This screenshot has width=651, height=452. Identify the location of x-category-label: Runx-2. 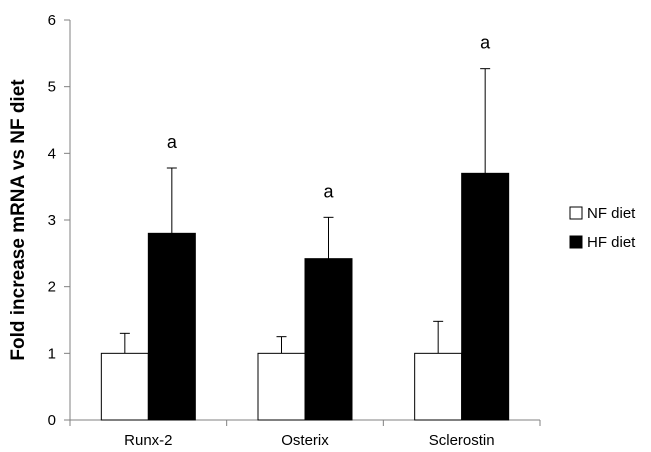
(148, 440).